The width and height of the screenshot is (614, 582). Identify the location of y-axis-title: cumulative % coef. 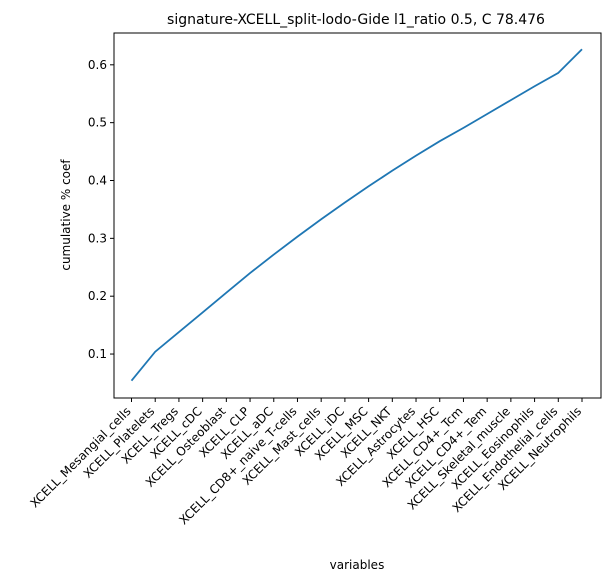
(66, 215).